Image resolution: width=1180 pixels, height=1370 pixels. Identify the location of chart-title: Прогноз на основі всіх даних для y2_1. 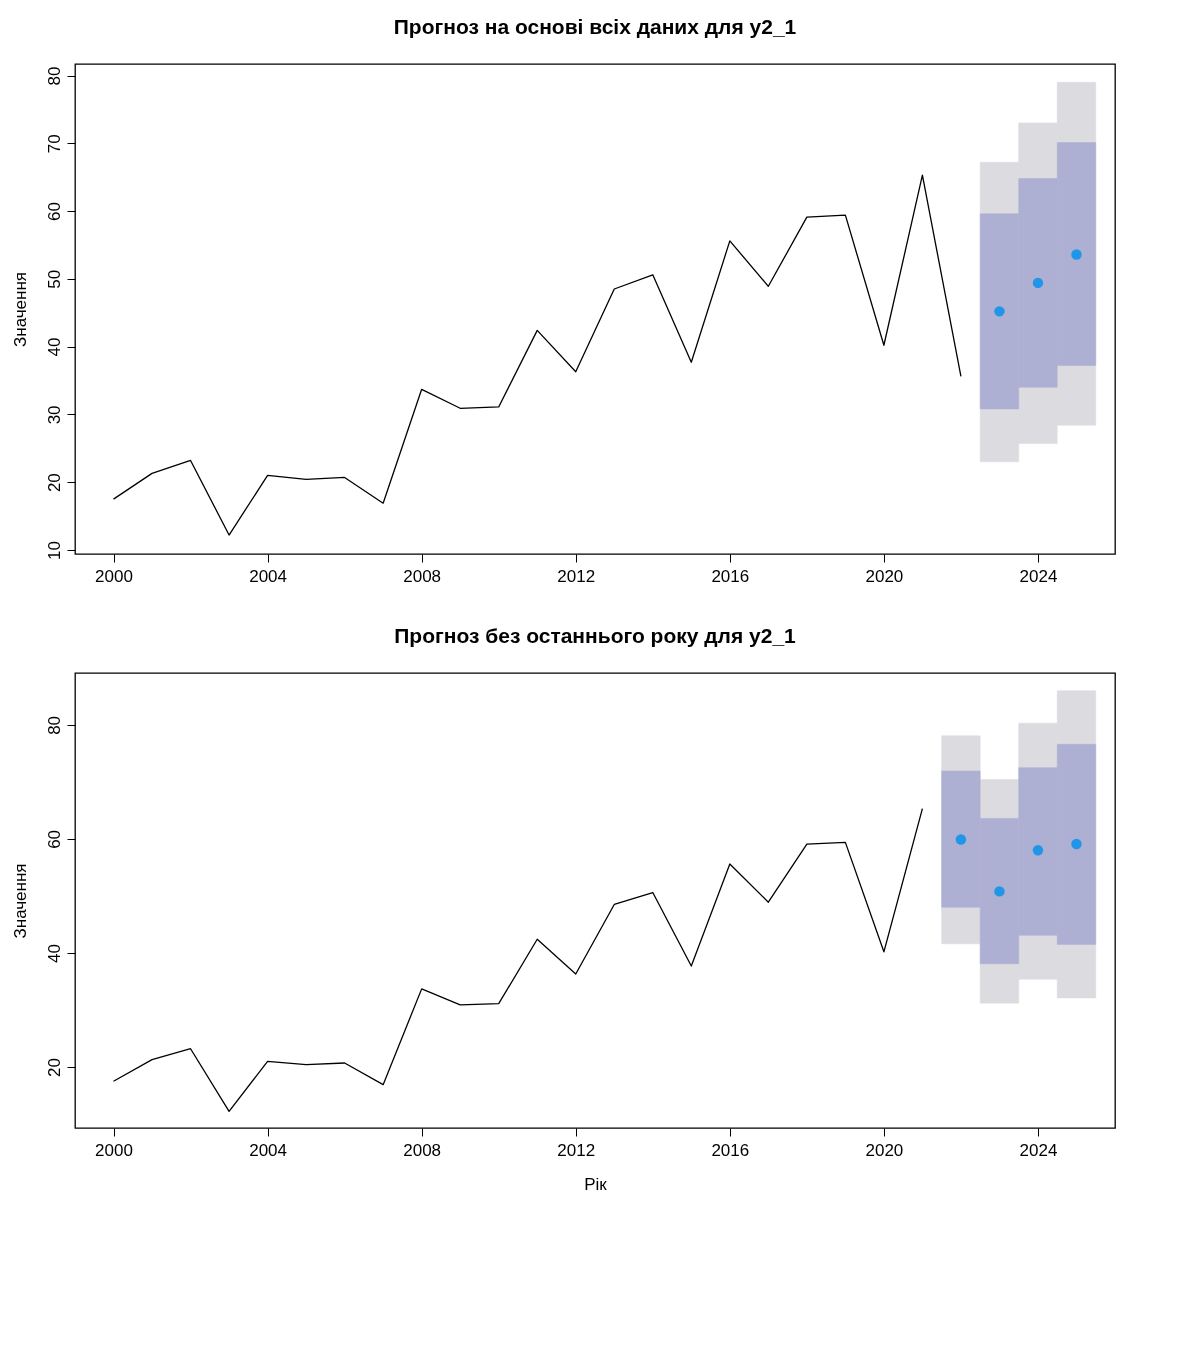
(595, 26).